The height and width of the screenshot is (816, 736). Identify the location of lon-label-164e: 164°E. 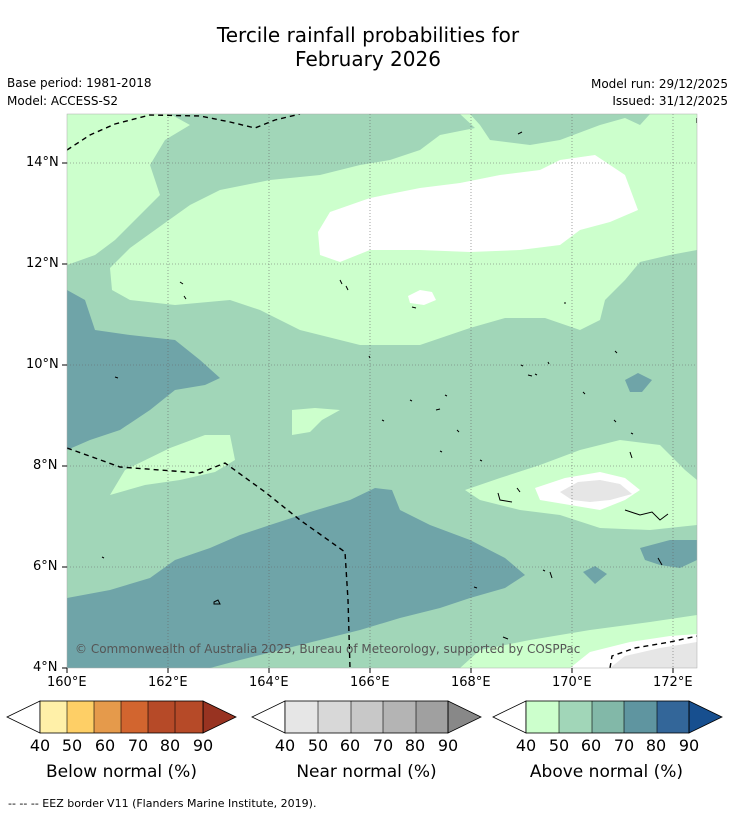
(269, 682).